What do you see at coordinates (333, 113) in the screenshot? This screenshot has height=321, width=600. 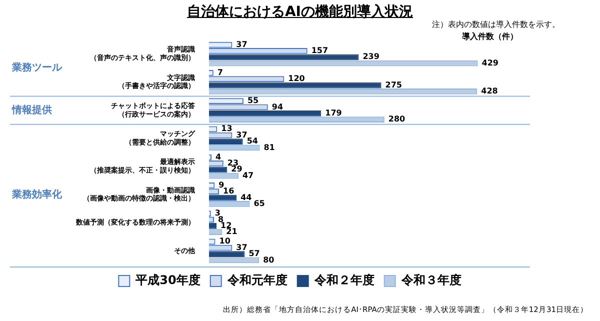 I see `data-label: 179` at bounding box center [333, 113].